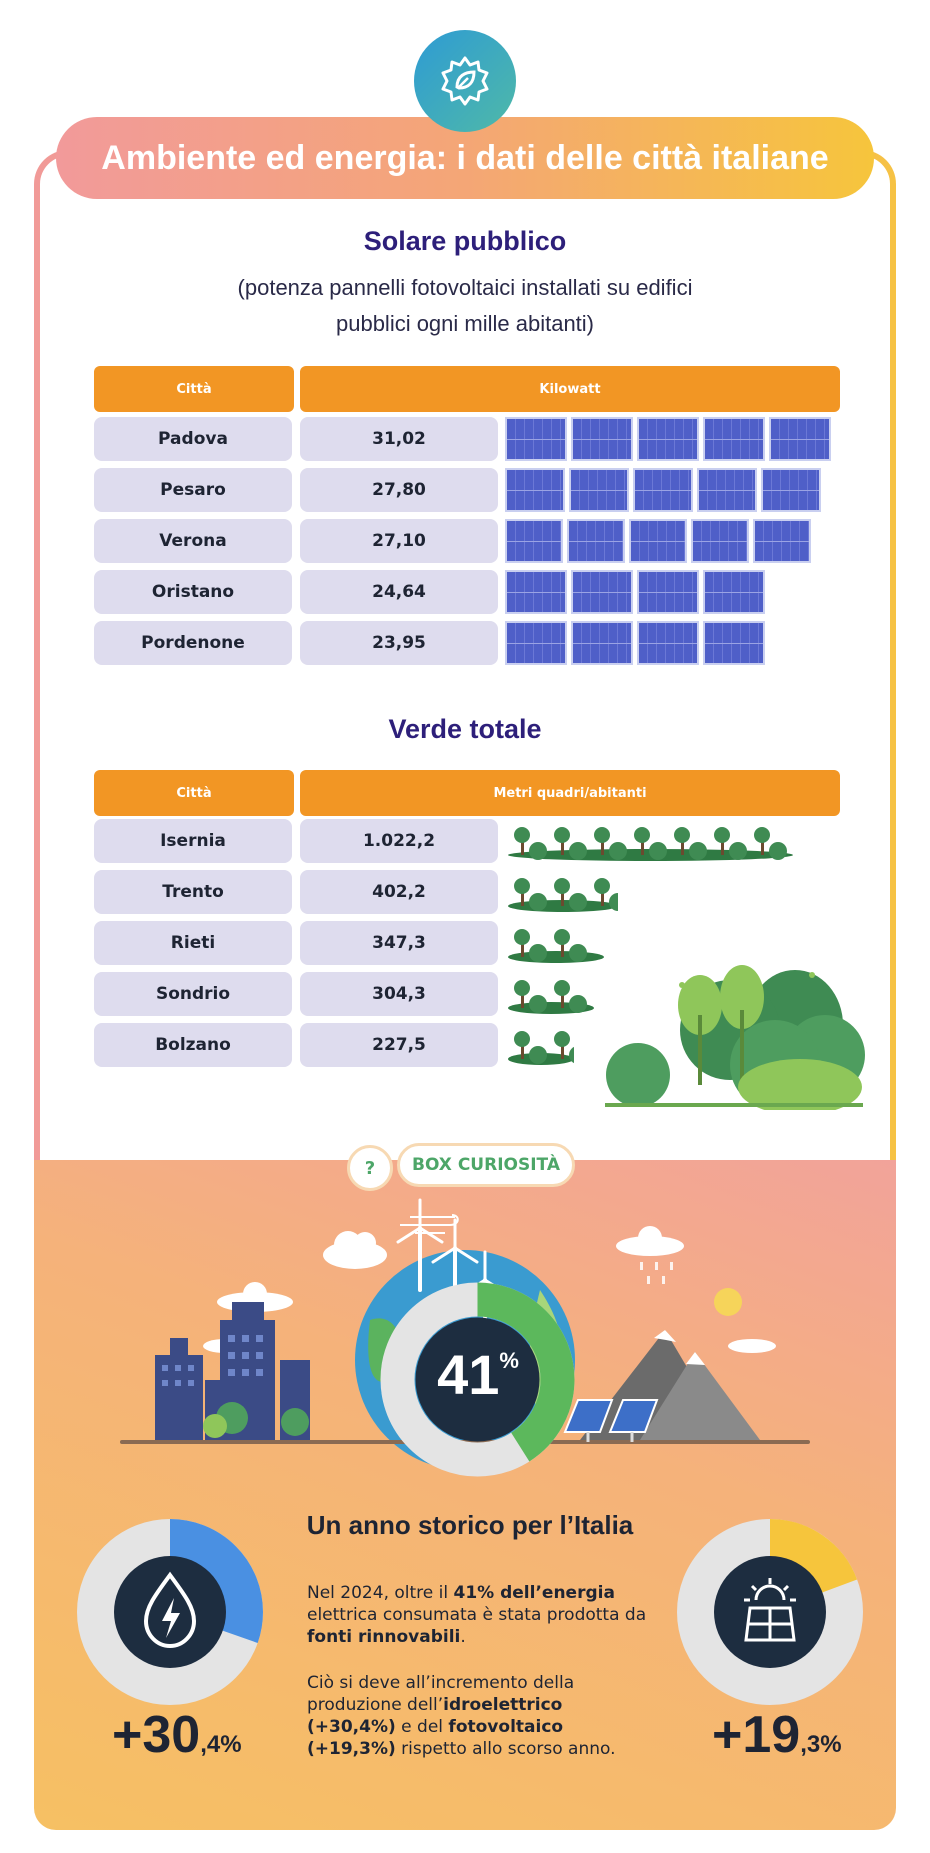 The width and height of the screenshot is (930, 1853). What do you see at coordinates (399, 892) in the screenshot?
I see `green-value-cell: 402,2` at bounding box center [399, 892].